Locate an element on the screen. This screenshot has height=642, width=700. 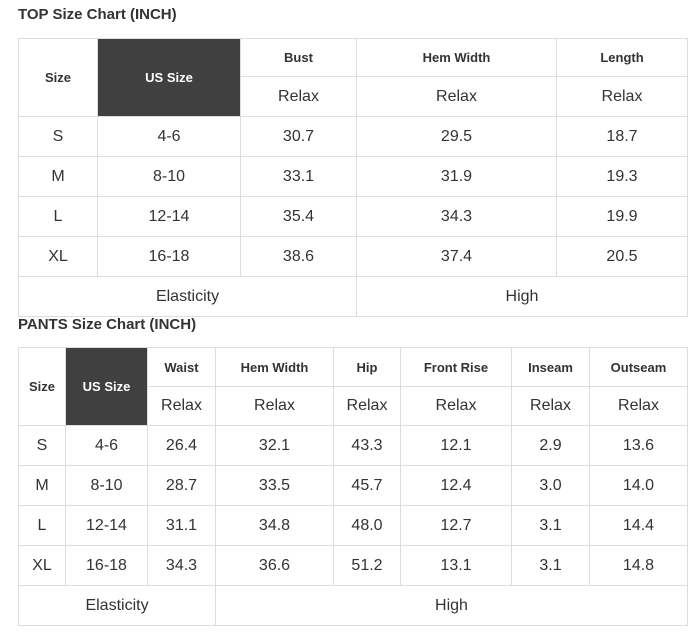
header-cell: Outseam is located at coordinates (638, 367).